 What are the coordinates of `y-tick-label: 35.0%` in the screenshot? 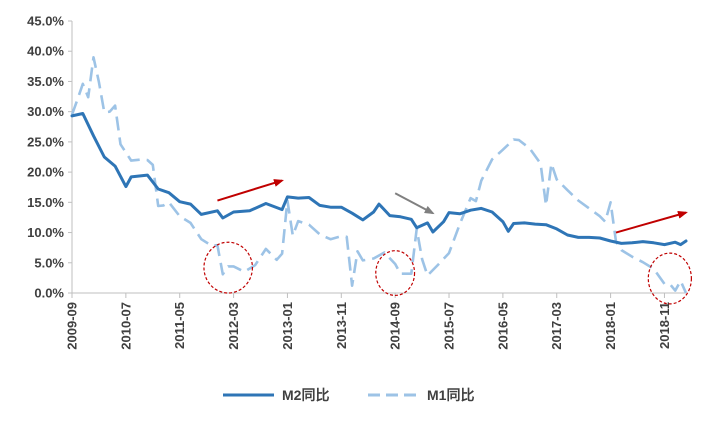 It's located at (45, 81).